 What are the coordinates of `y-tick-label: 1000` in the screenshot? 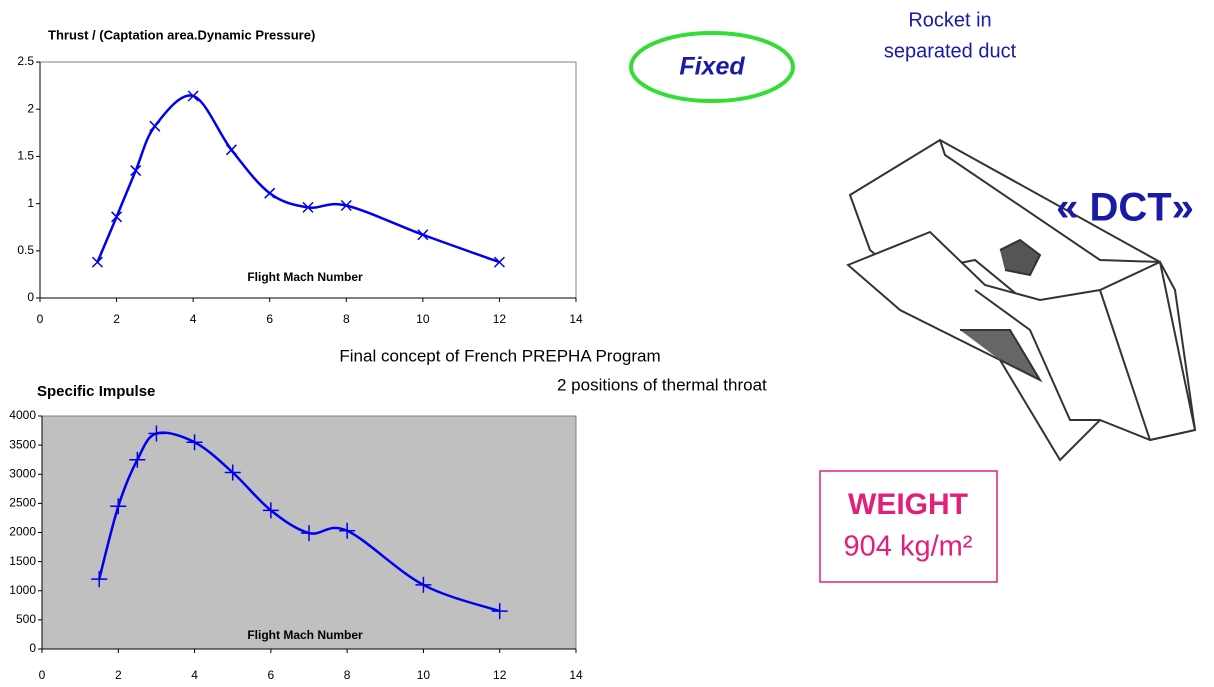 It's located at (22, 590).